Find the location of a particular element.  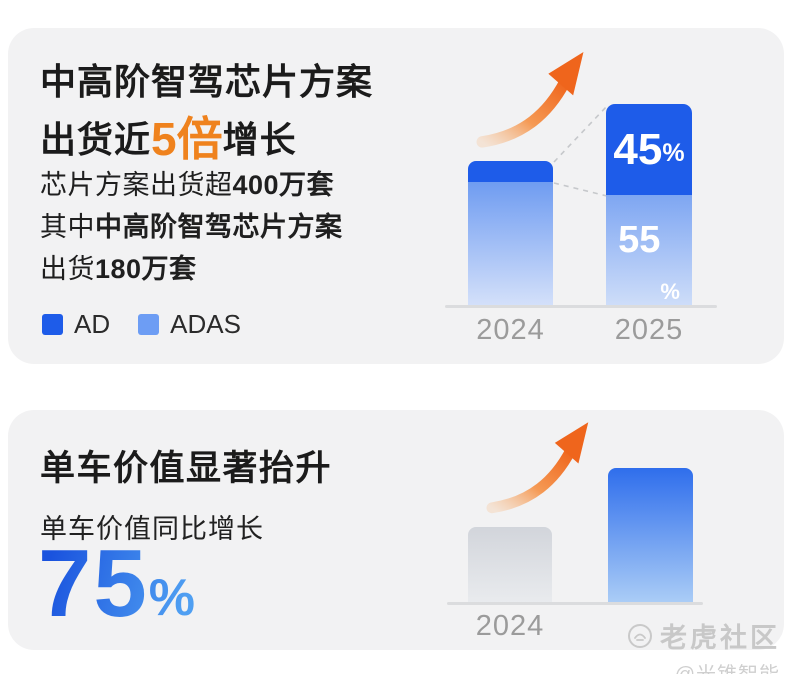

ad-share-unit: % is located at coordinates (673, 152).